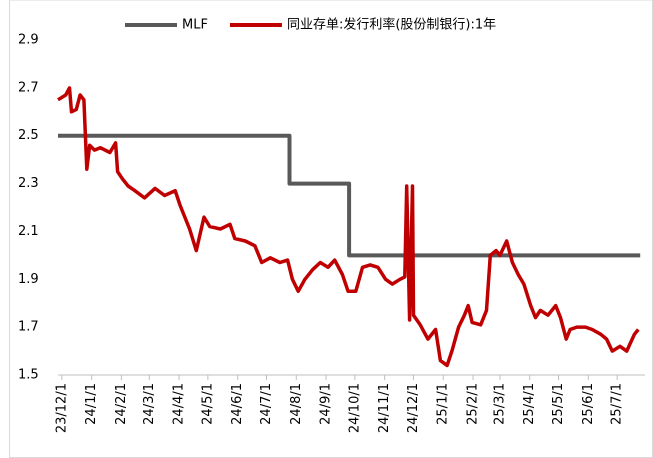 The height and width of the screenshot is (458, 653). I want to click on x-tick-label: 24/10/1, so click(354, 408).